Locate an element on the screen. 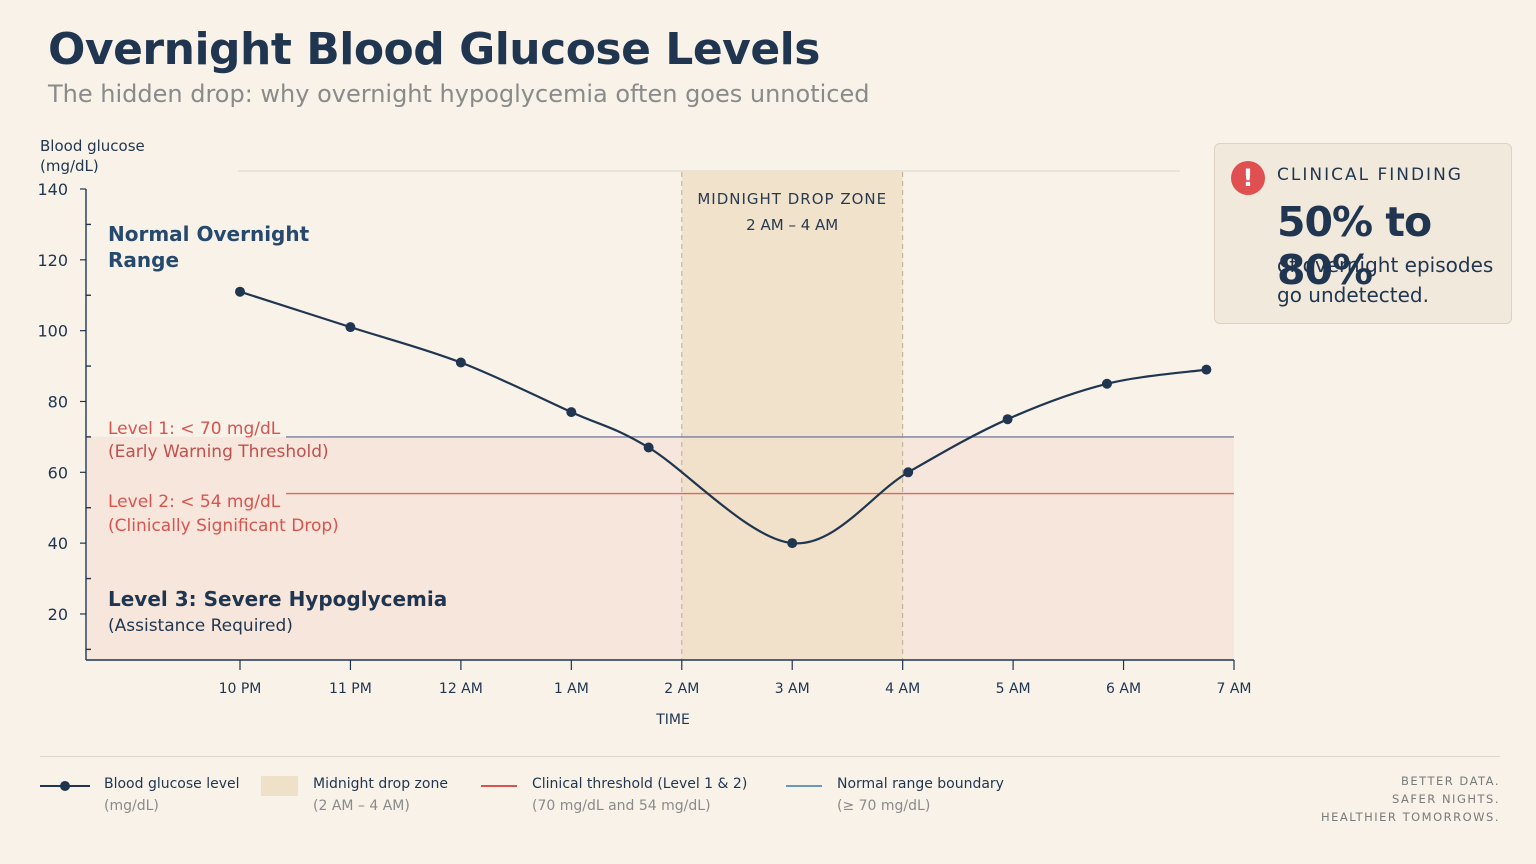 This screenshot has height=864, width=1536. y-tick-label: 40 is located at coordinates (58, 543).